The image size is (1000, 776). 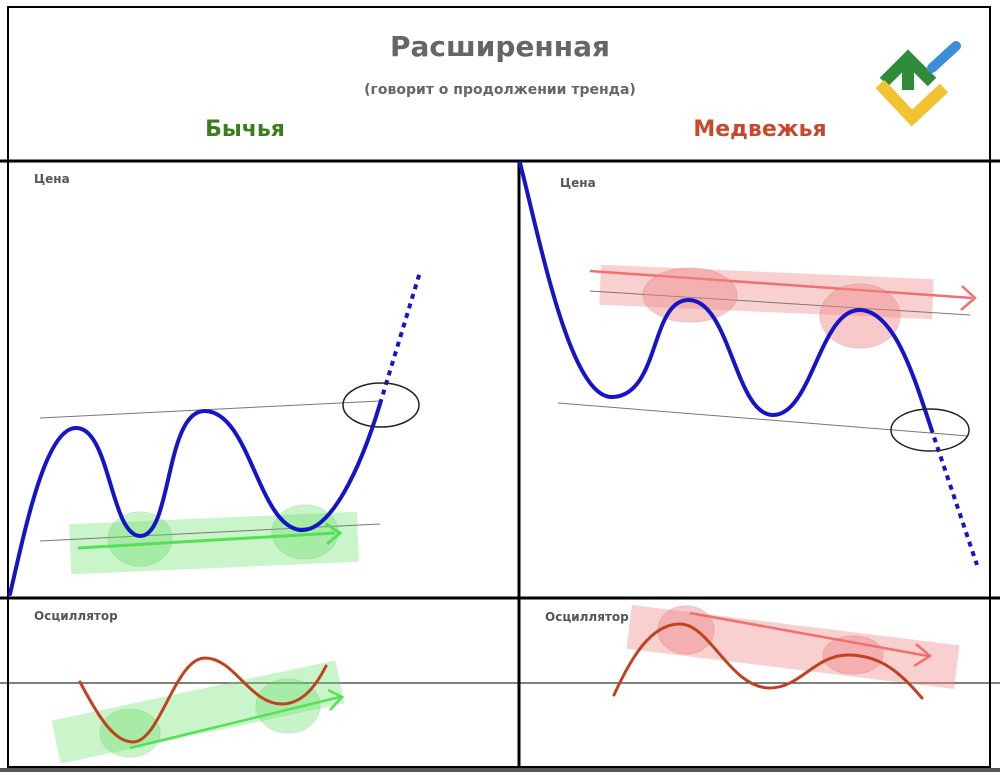 What do you see at coordinates (206, 540) in the screenshot?
I see `bull-support-arrow` at bounding box center [206, 540].